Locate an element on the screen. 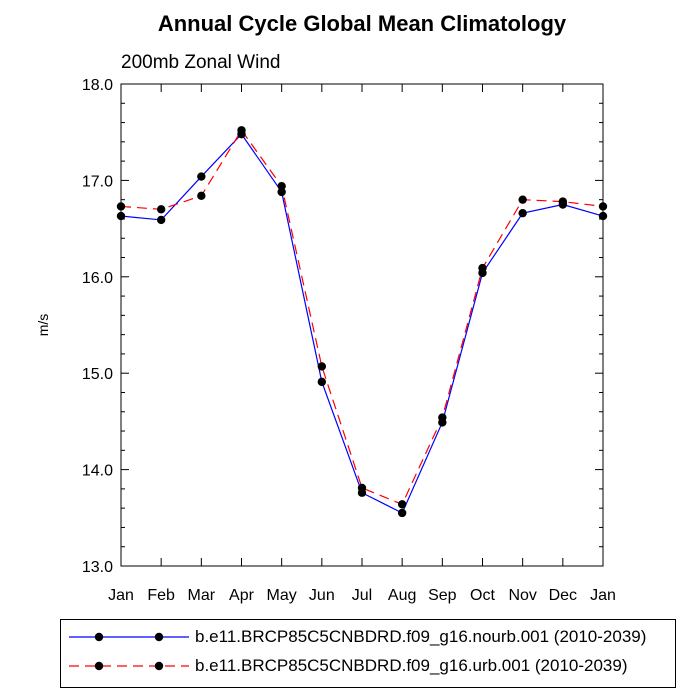  x-tick-label: Dec is located at coordinates (563, 595).